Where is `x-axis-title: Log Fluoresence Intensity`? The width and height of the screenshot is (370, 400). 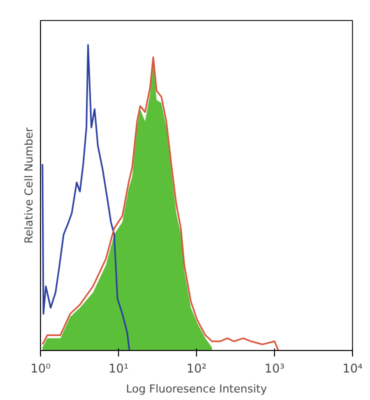
x-axis-title: Log Fluoresence Intensity is located at coordinates (197, 389).